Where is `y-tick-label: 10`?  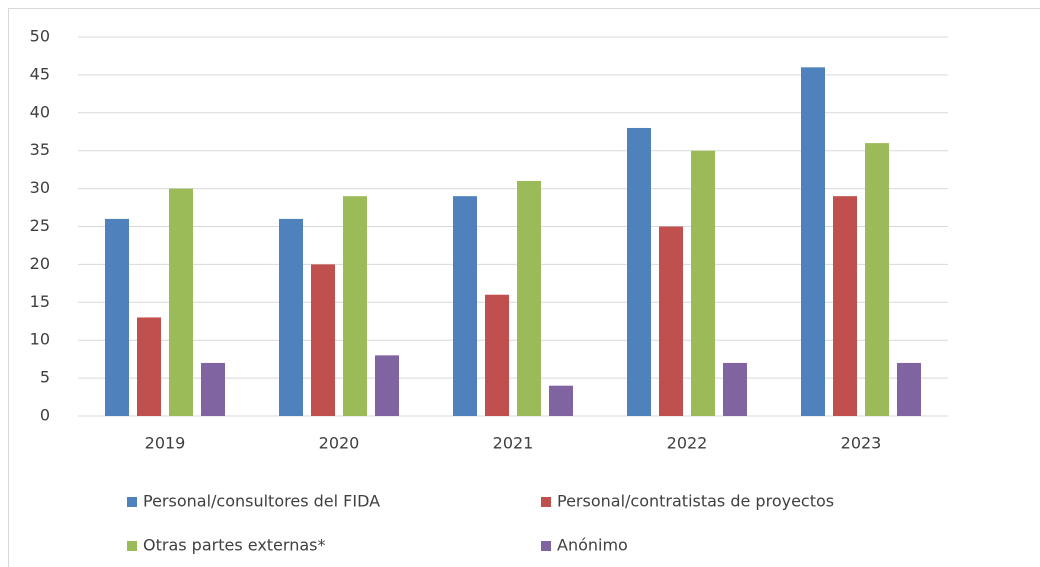
y-tick-label: 10 is located at coordinates (40, 339).